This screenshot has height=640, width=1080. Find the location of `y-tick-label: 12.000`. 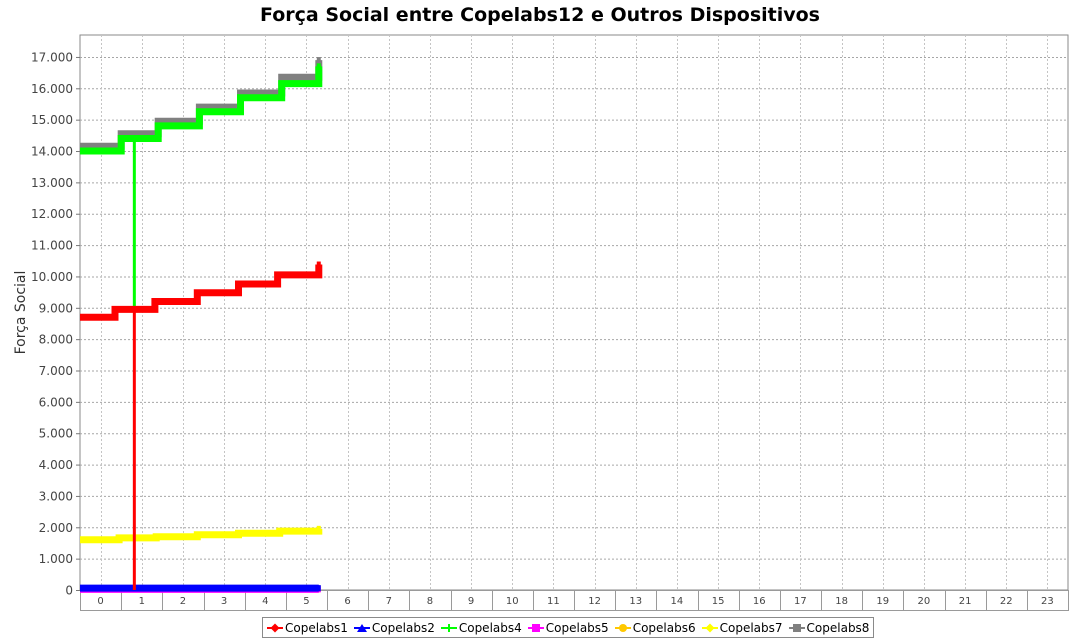

y-tick-label: 12.000 is located at coordinates (52, 214).